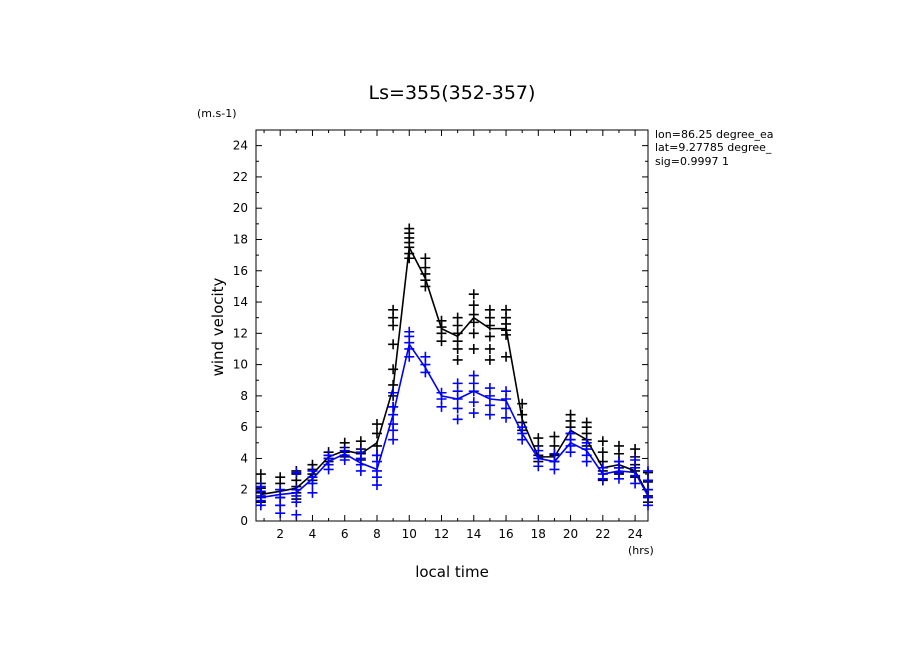  What do you see at coordinates (641, 550) in the screenshot?
I see `x-unit-label: (hrs)` at bounding box center [641, 550].